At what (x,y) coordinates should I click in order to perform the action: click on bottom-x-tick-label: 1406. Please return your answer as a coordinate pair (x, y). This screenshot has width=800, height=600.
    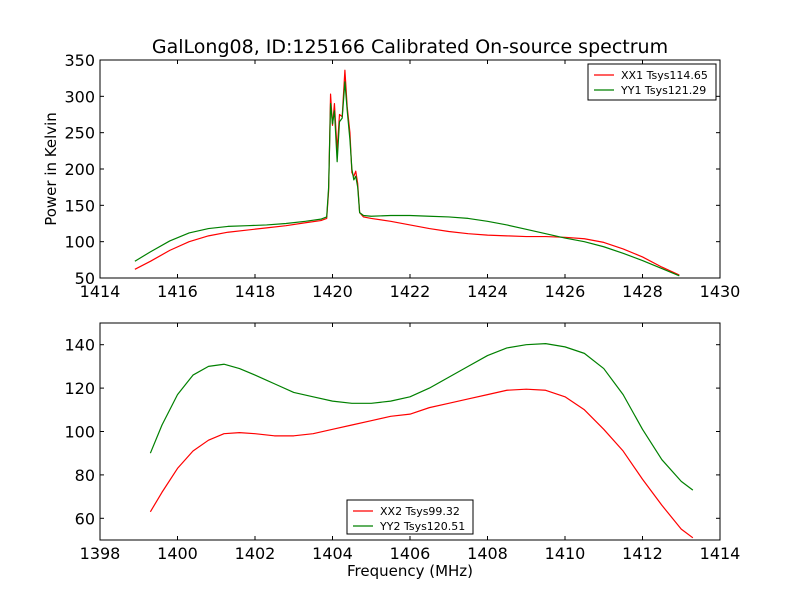
    Looking at the image, I should click on (410, 553).